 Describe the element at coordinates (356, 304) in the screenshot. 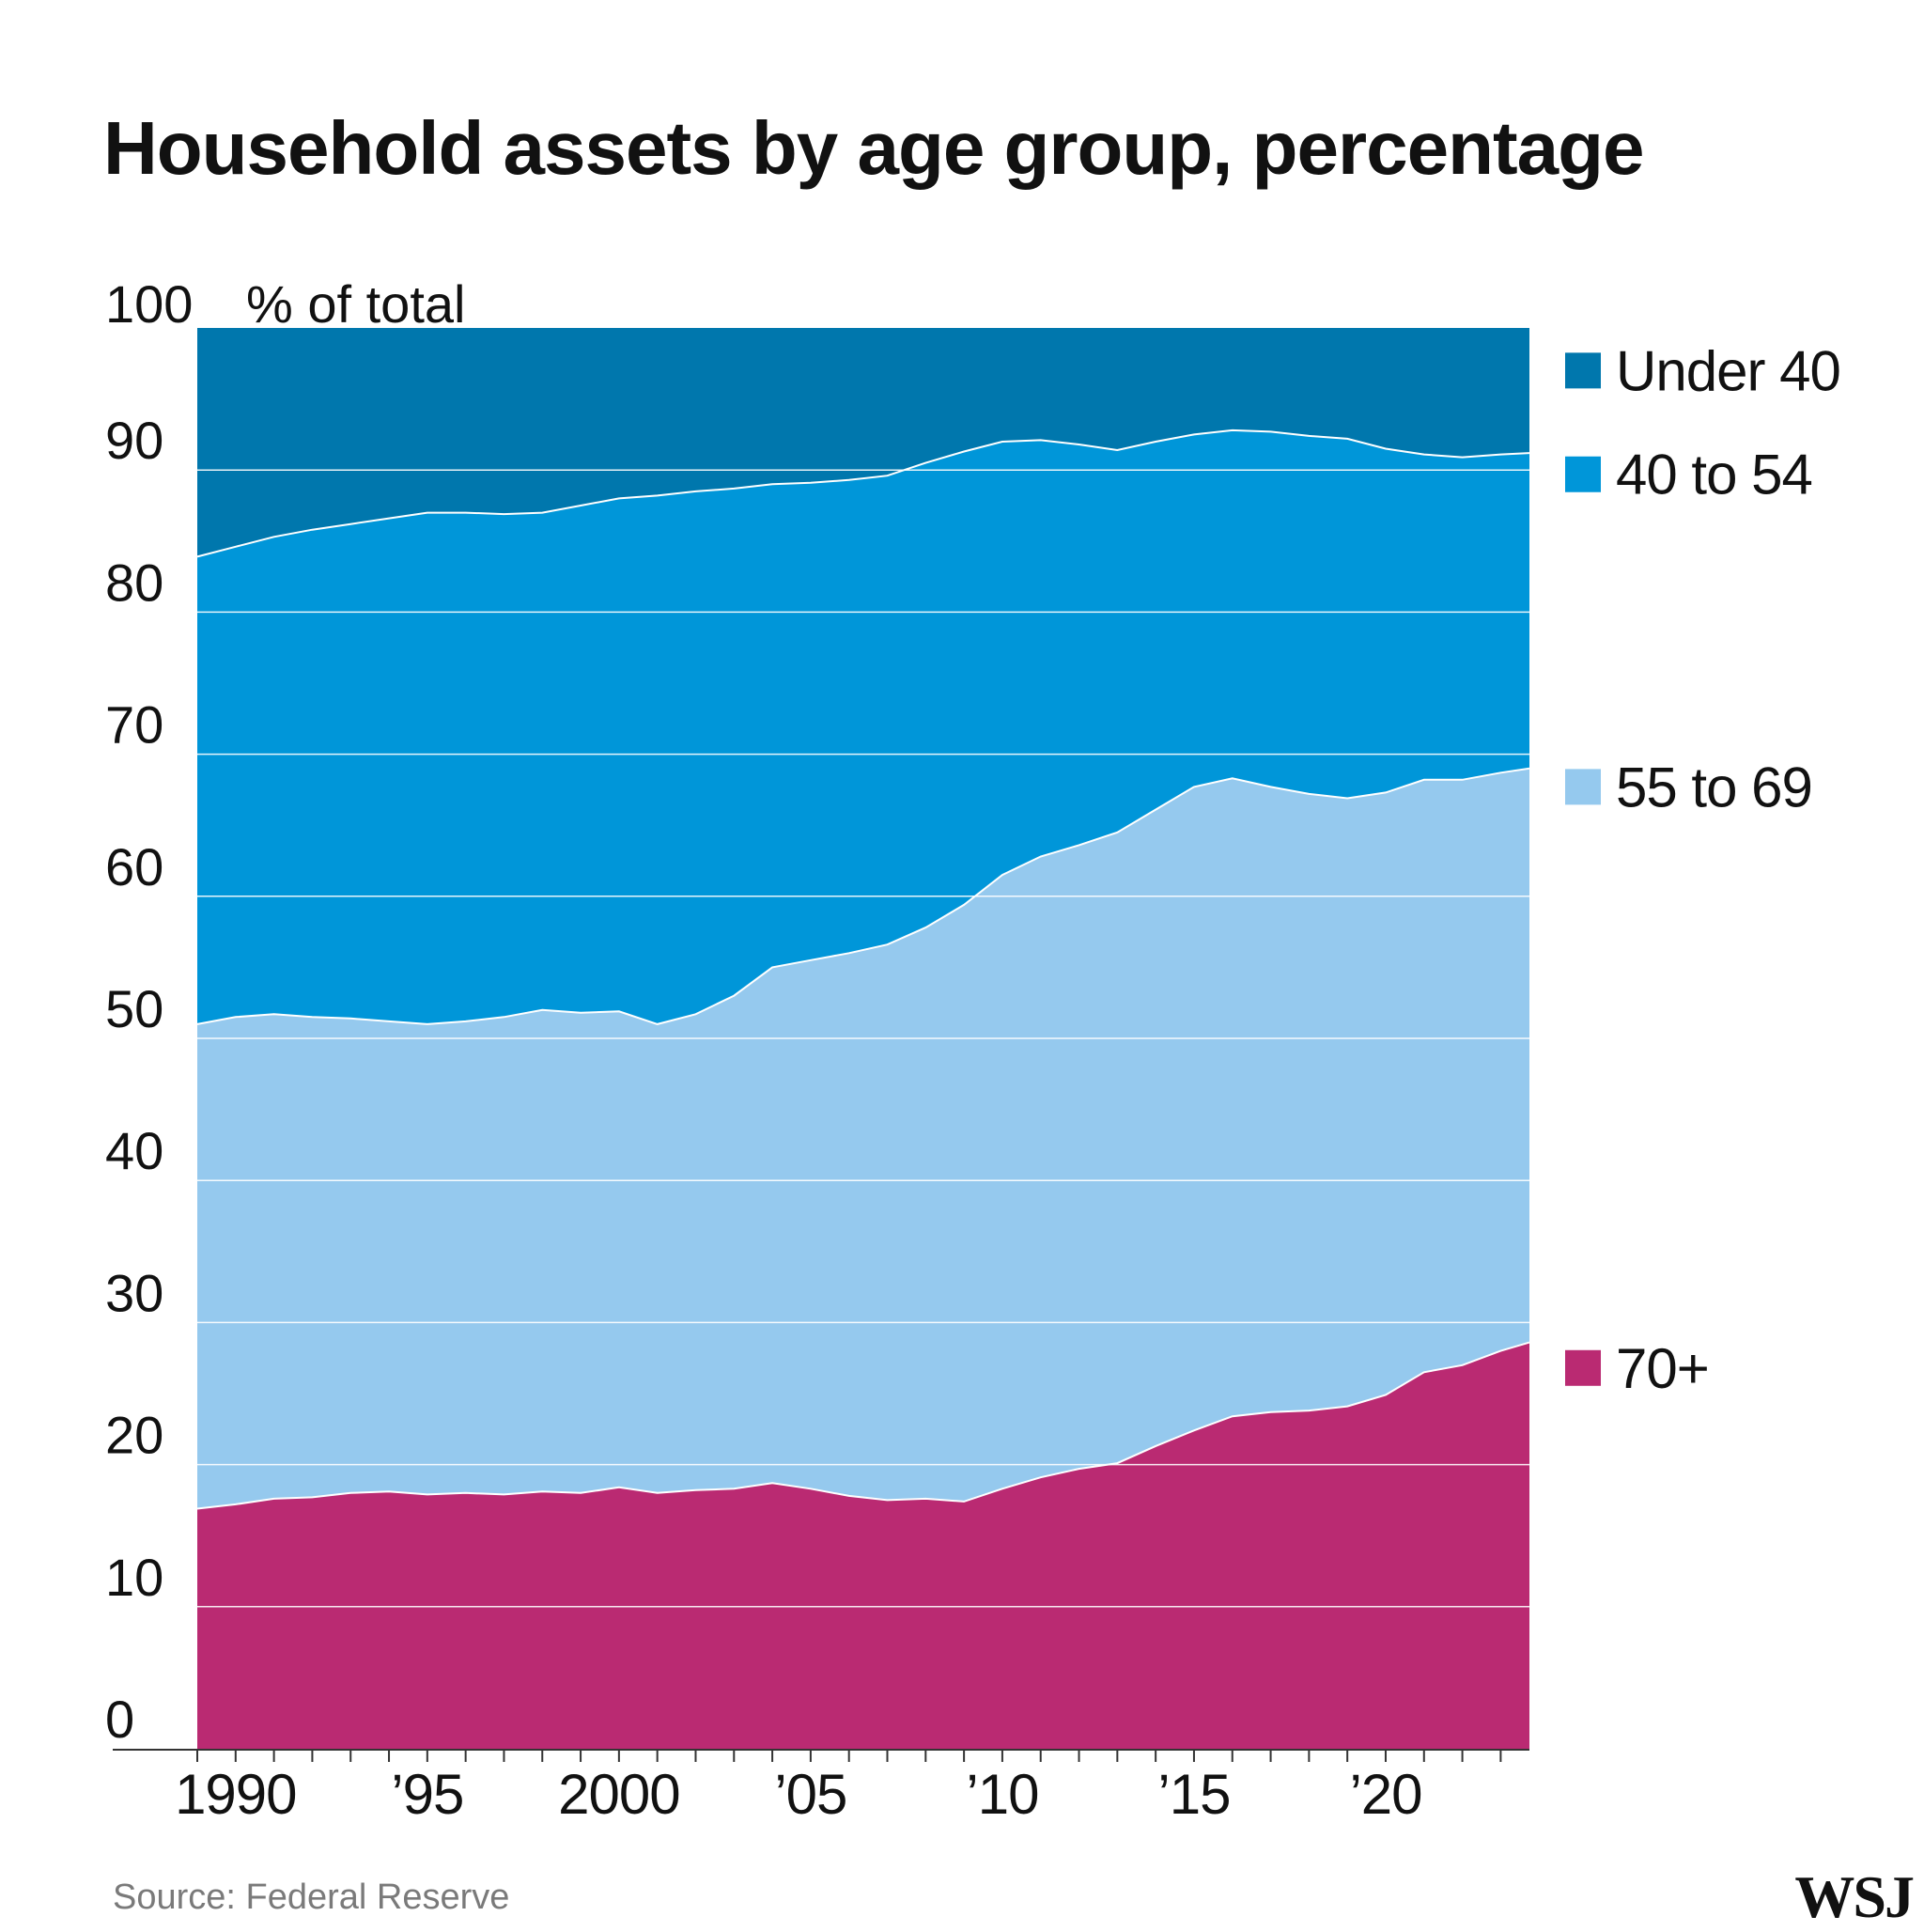

I see `y-axis-label: % of total` at that location.